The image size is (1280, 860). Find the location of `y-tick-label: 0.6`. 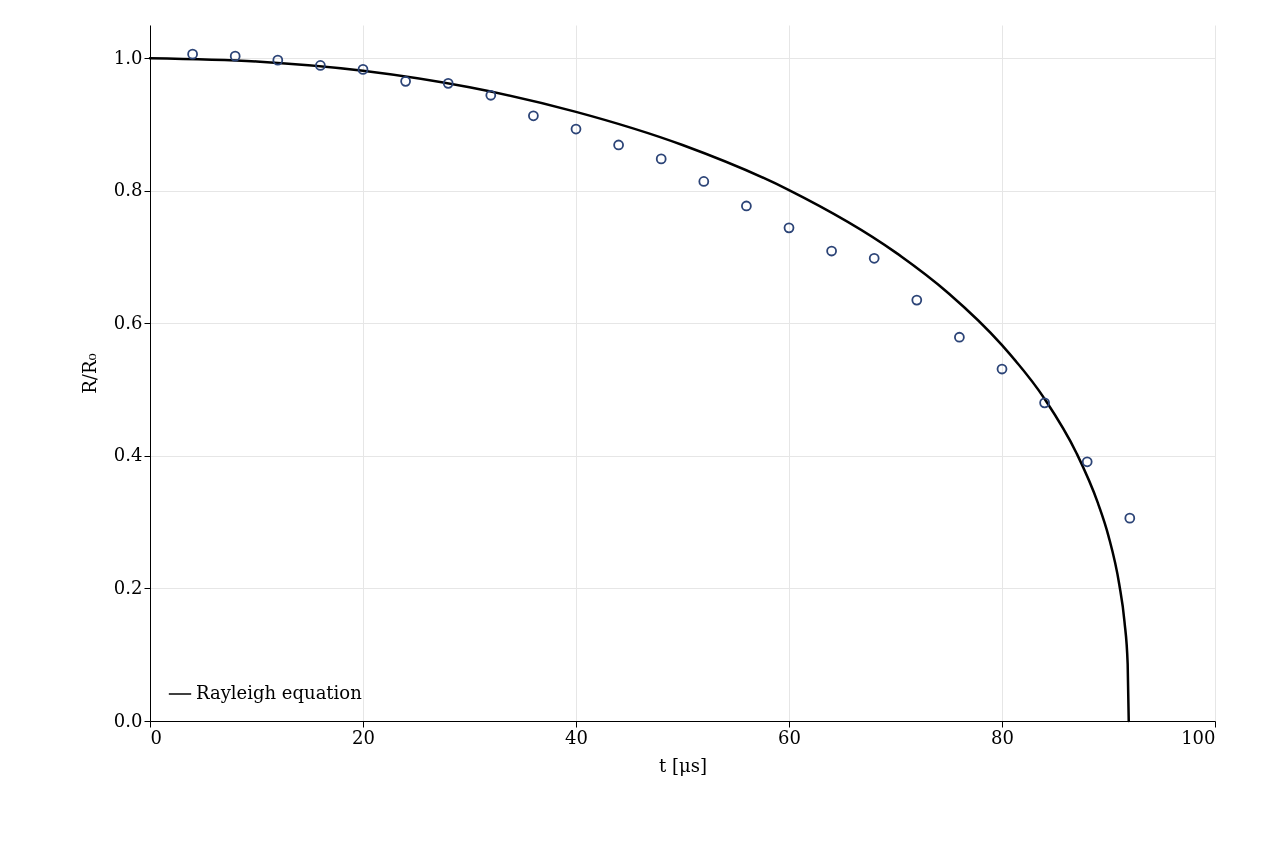

y-tick-label: 0.6 is located at coordinates (128, 322).